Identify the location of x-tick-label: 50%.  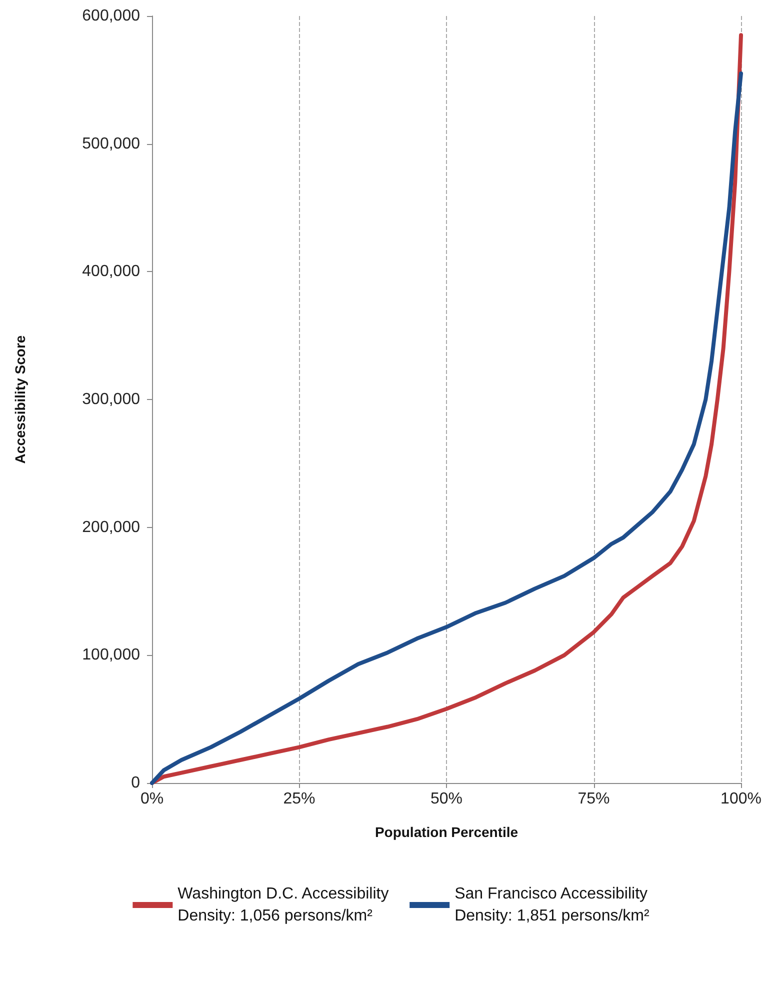
(446, 799).